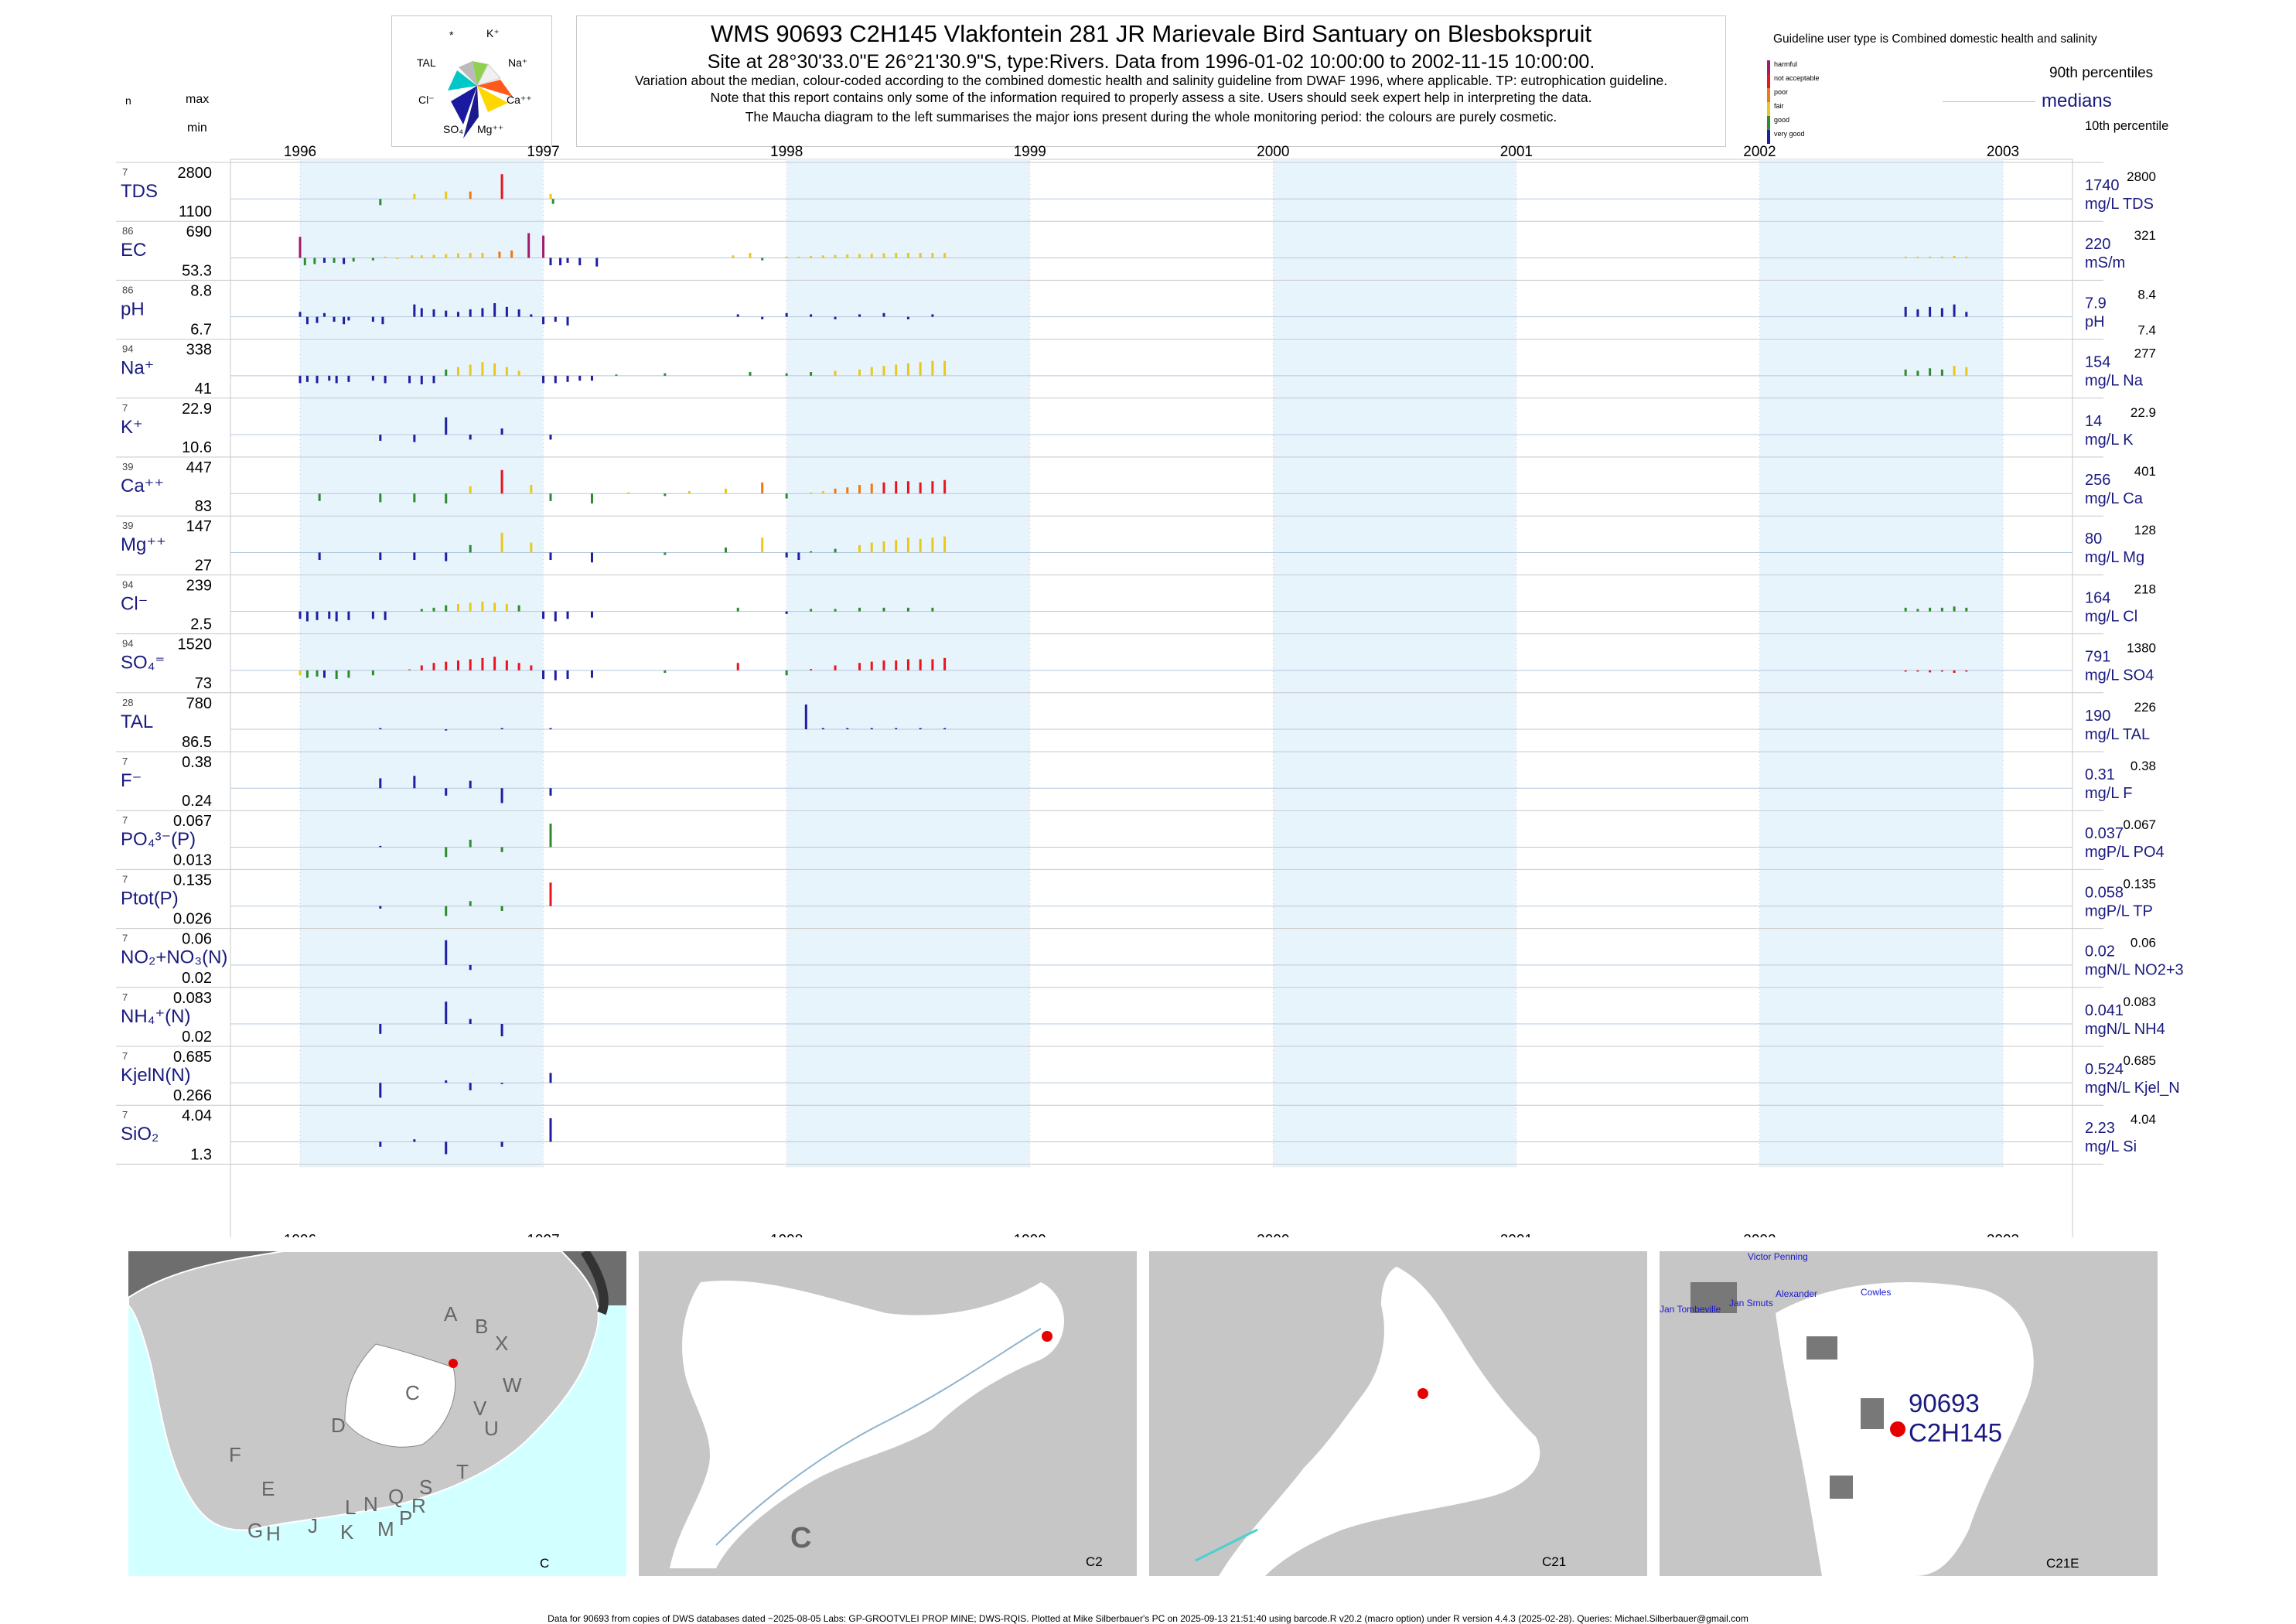 Image resolution: width=2296 pixels, height=1624 pixels. I want to click on panel-n-6: 39, so click(127, 525).